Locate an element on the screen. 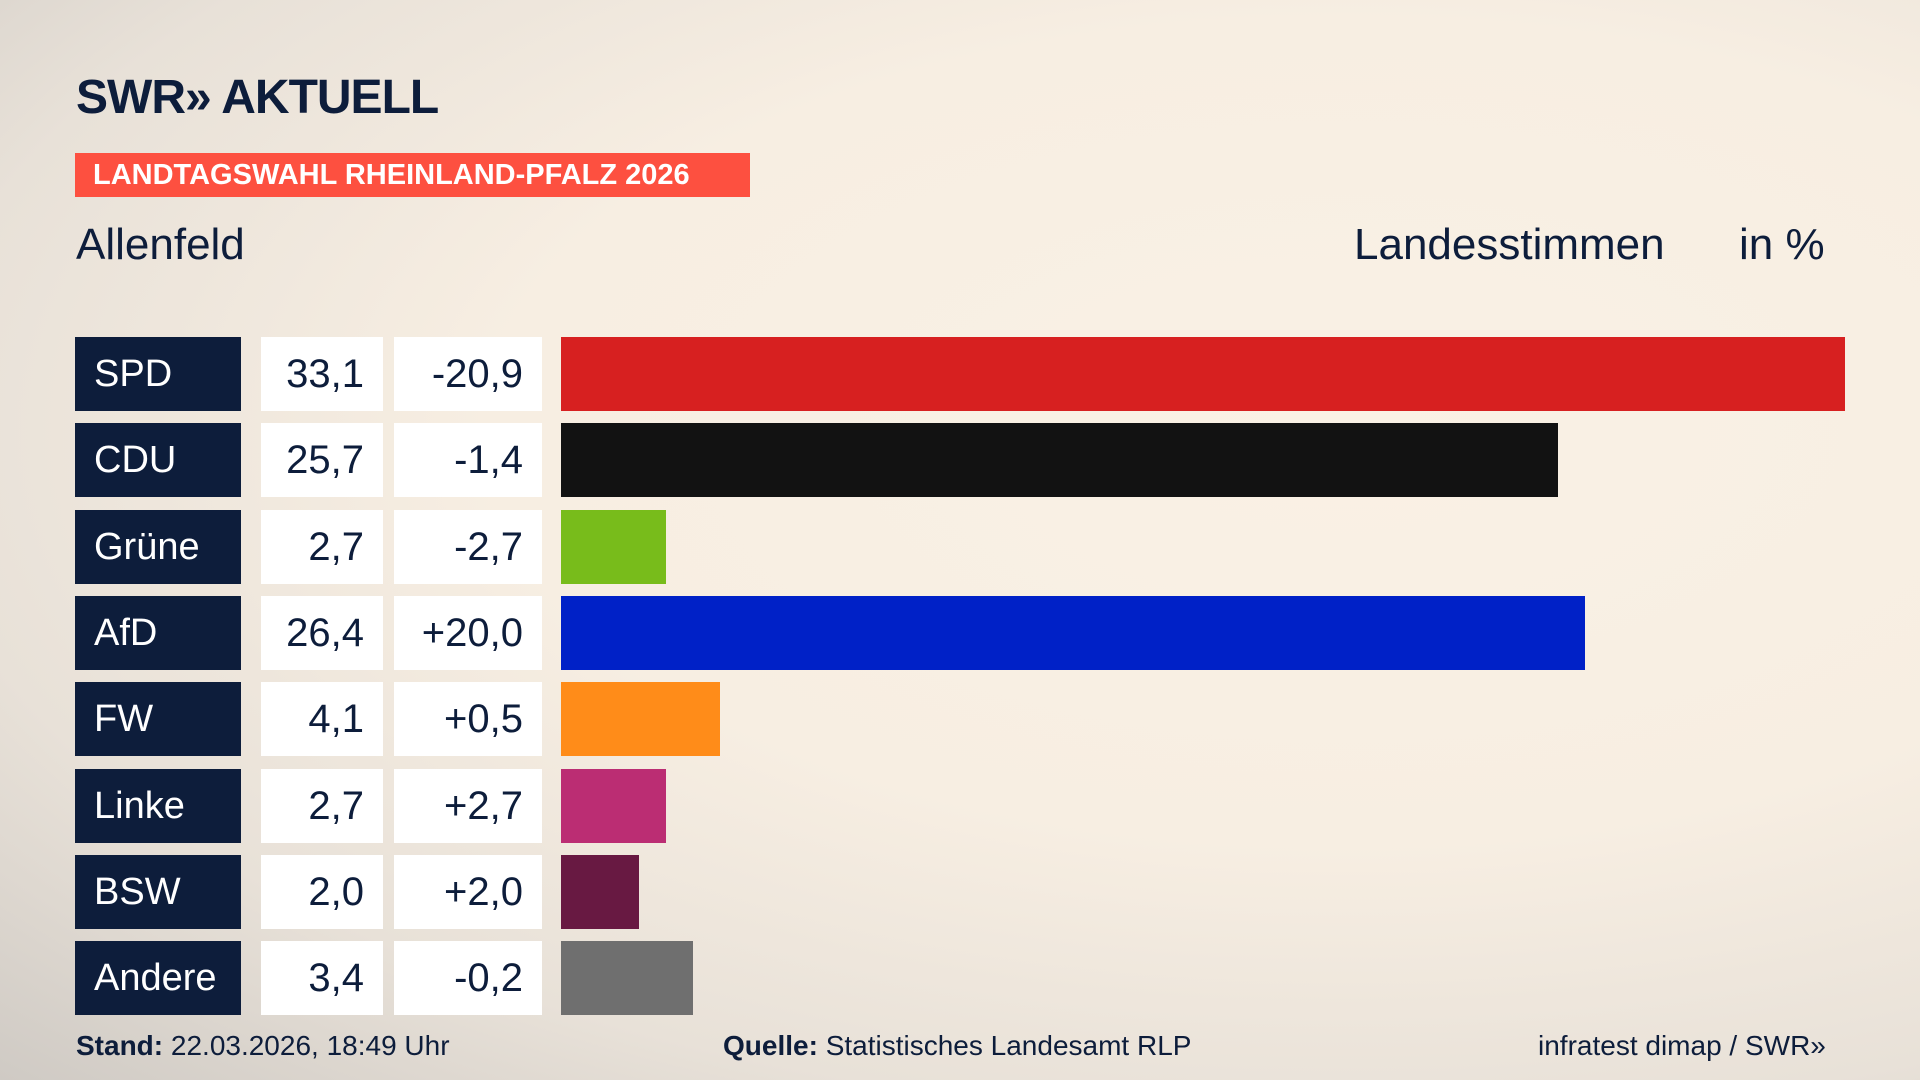 This screenshot has width=1920, height=1080. value-label: 25,7 is located at coordinates (322, 460).